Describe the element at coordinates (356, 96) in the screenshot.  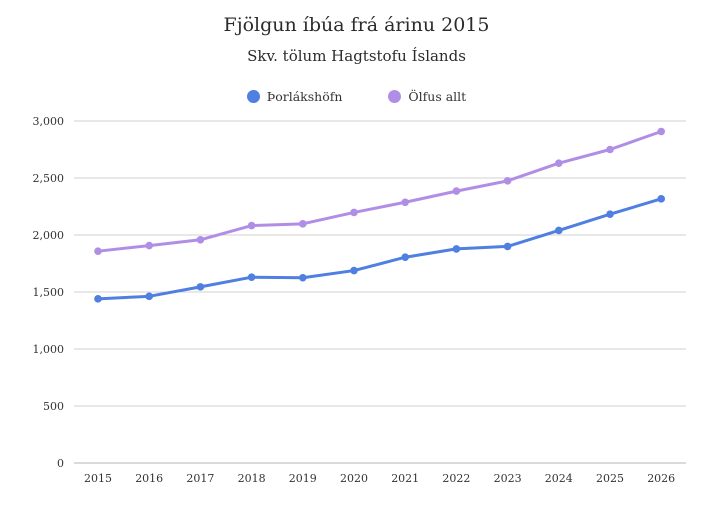
I see `legend: Þorlákshöfn Ölfus allt` at that location.